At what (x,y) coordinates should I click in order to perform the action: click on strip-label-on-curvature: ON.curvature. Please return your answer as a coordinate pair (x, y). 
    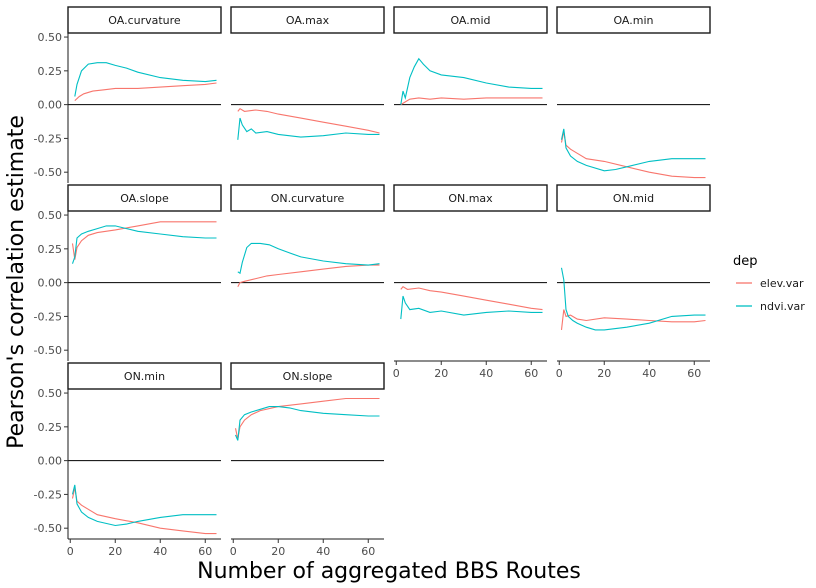
    Looking at the image, I should click on (308, 198).